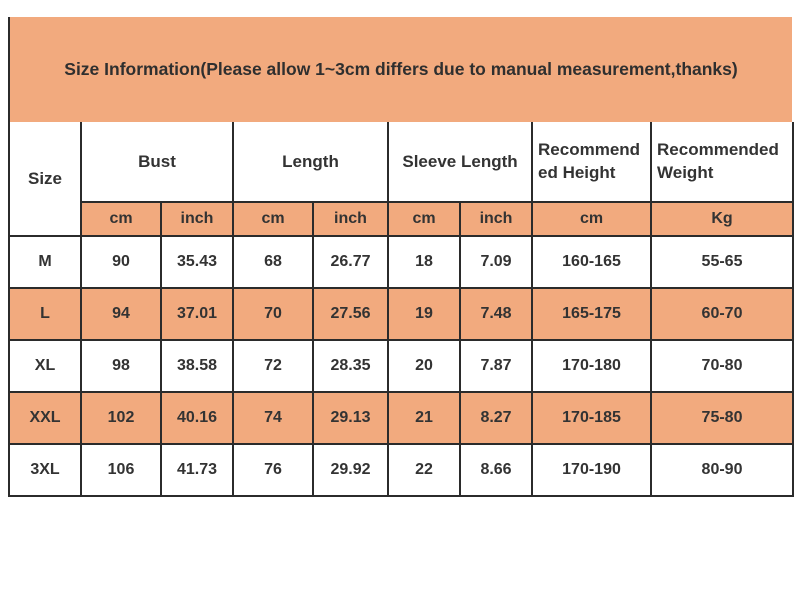 Image resolution: width=800 pixels, height=600 pixels. I want to click on bust-cm-cell: 102, so click(121, 418).